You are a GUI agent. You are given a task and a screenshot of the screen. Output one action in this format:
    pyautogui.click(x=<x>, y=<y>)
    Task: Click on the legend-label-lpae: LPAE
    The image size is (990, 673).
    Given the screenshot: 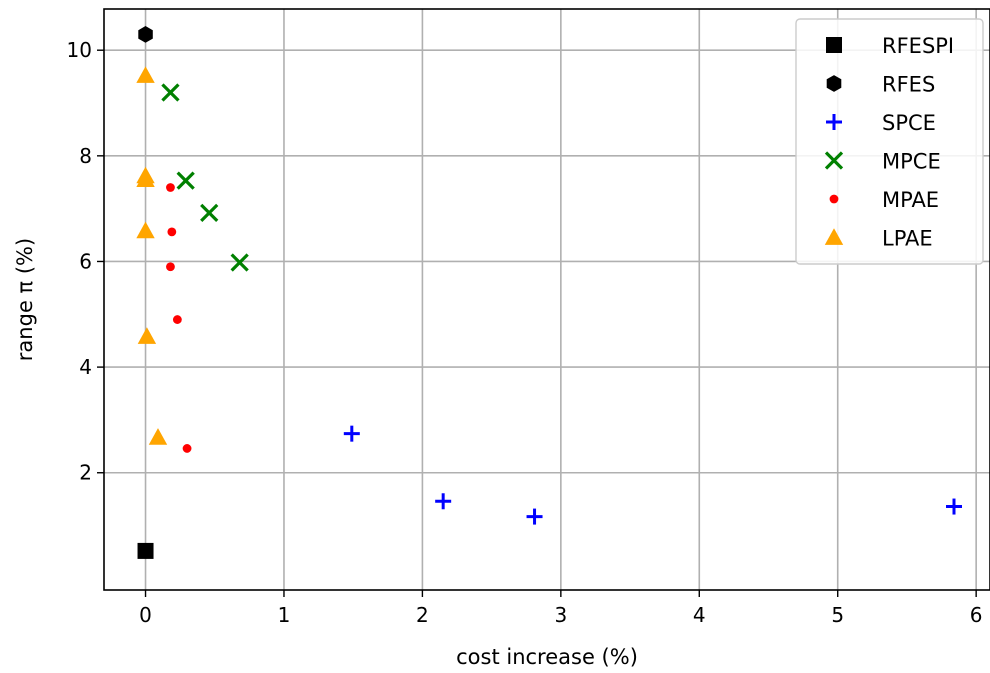 What is the action you would take?
    pyautogui.click(x=907, y=239)
    